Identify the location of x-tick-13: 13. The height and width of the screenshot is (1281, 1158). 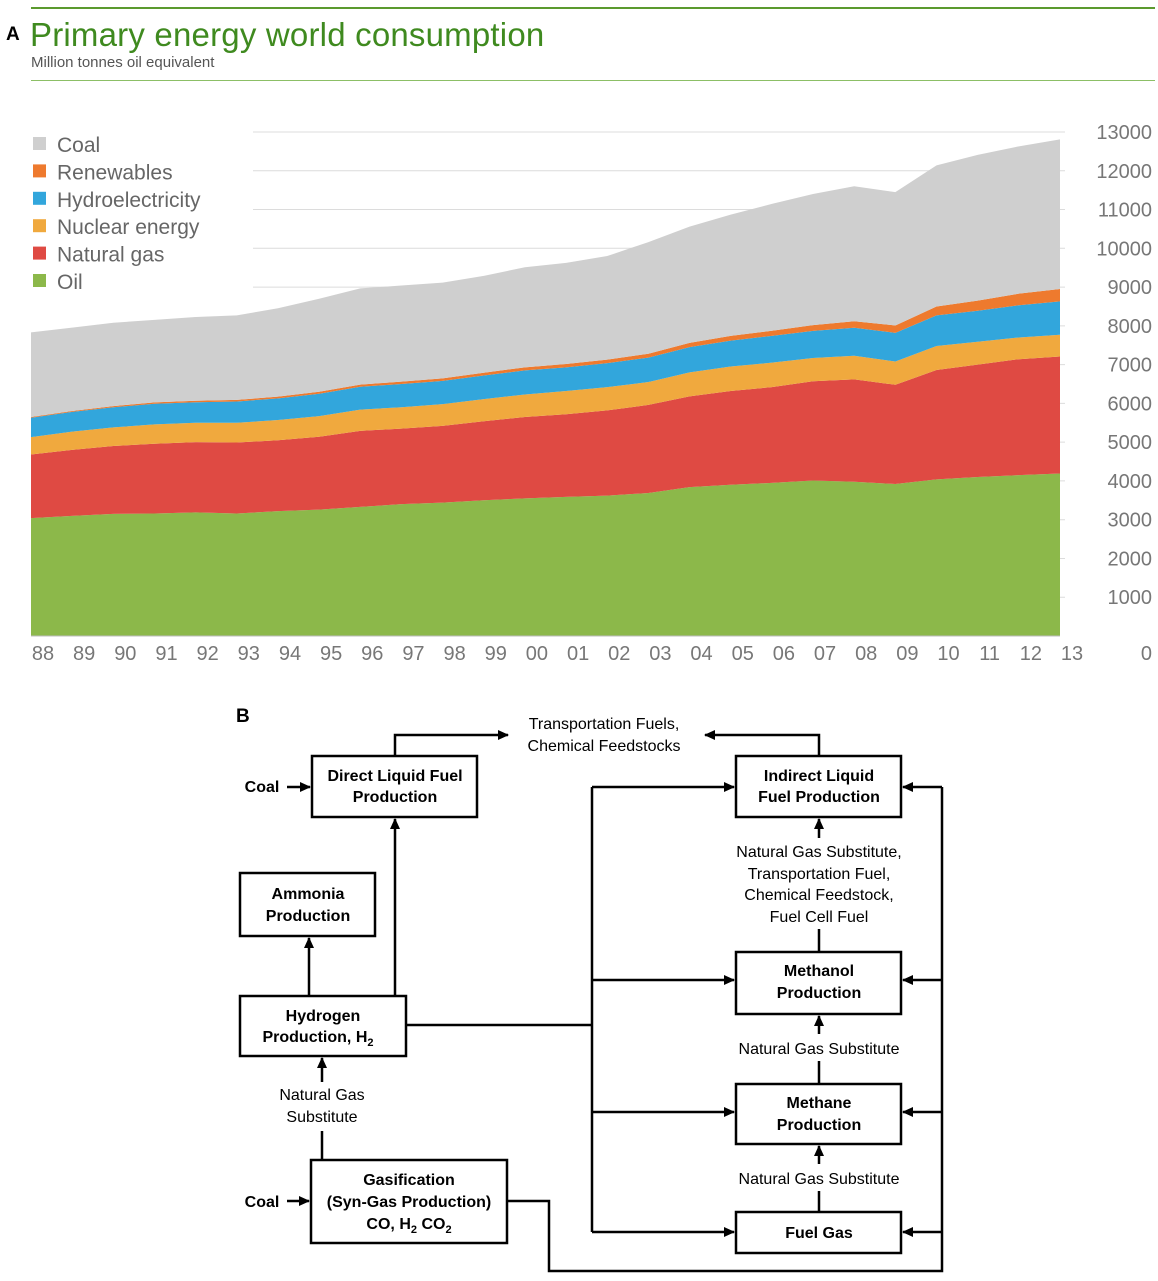
(1072, 654).